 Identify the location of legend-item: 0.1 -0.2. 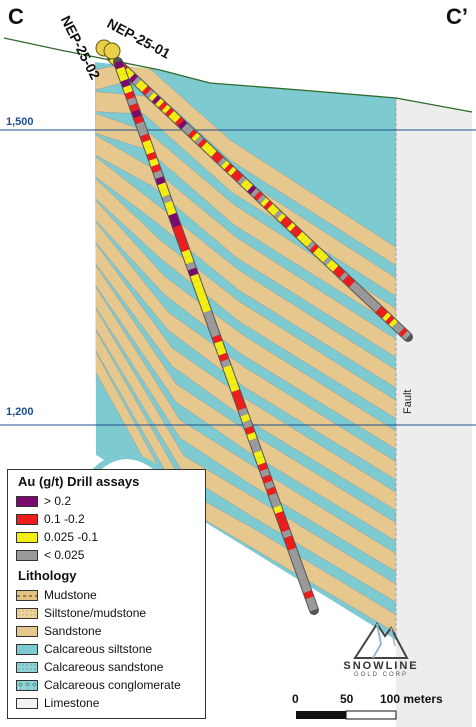
(106, 519).